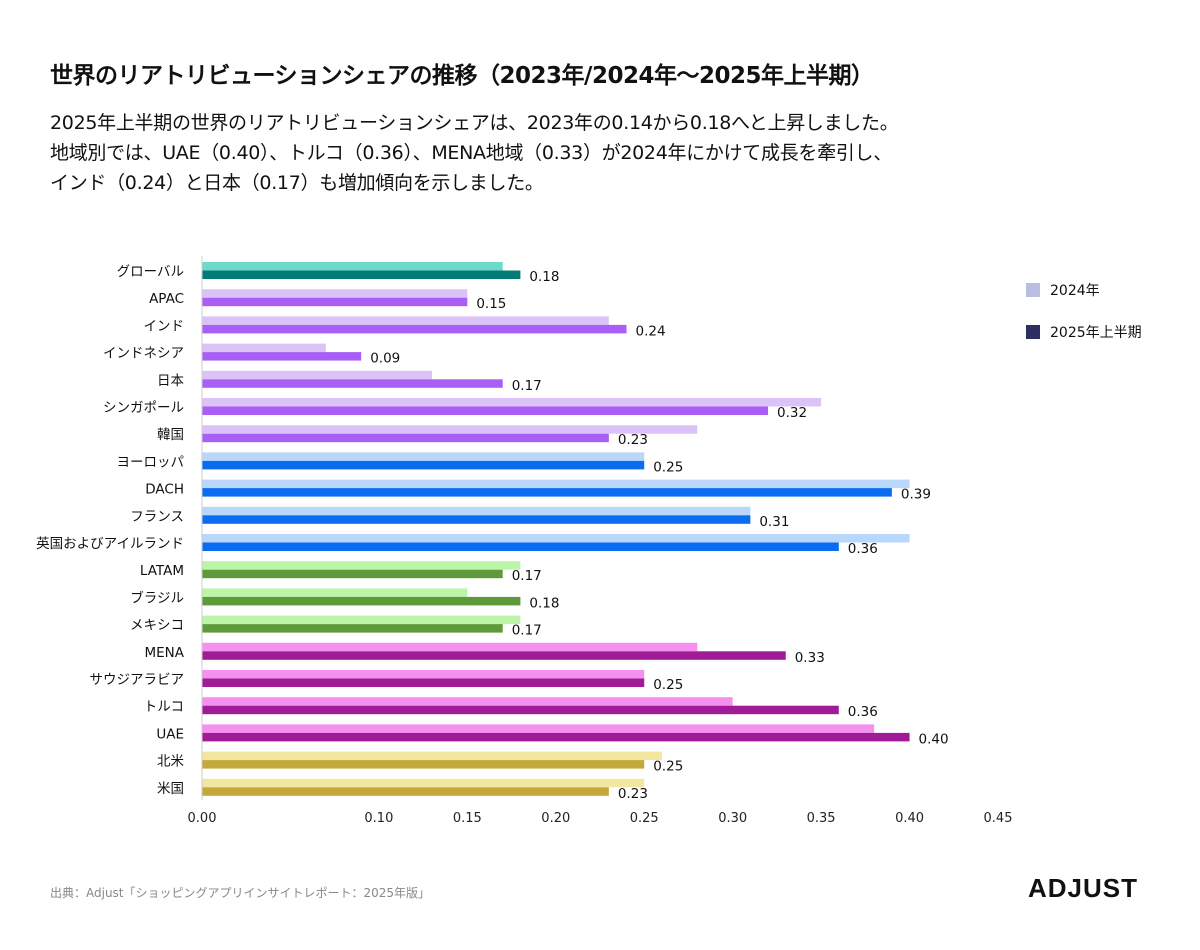 This screenshot has width=1200, height=950. What do you see at coordinates (934, 739) in the screenshot?
I see `data-label: 0.40` at bounding box center [934, 739].